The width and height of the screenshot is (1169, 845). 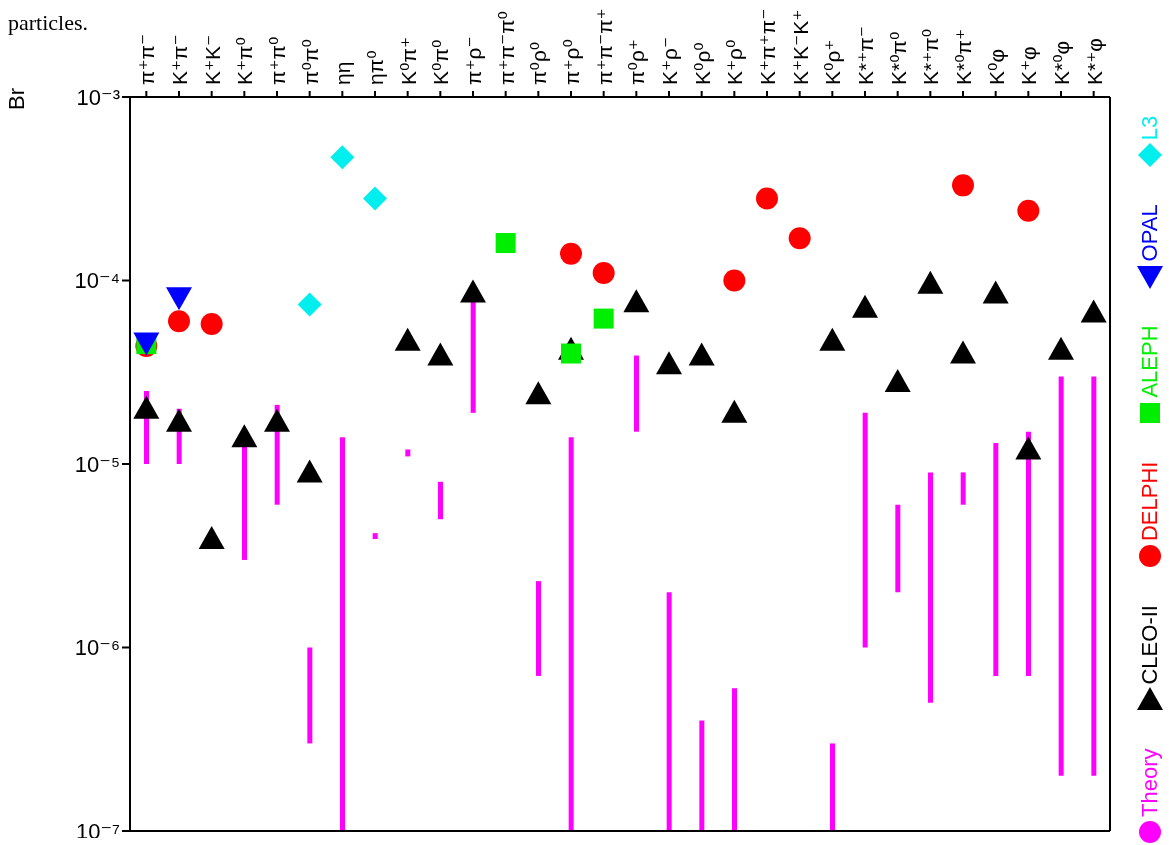 What do you see at coordinates (996, 66) in the screenshot?
I see `x-tick-label: K⁰φ` at bounding box center [996, 66].